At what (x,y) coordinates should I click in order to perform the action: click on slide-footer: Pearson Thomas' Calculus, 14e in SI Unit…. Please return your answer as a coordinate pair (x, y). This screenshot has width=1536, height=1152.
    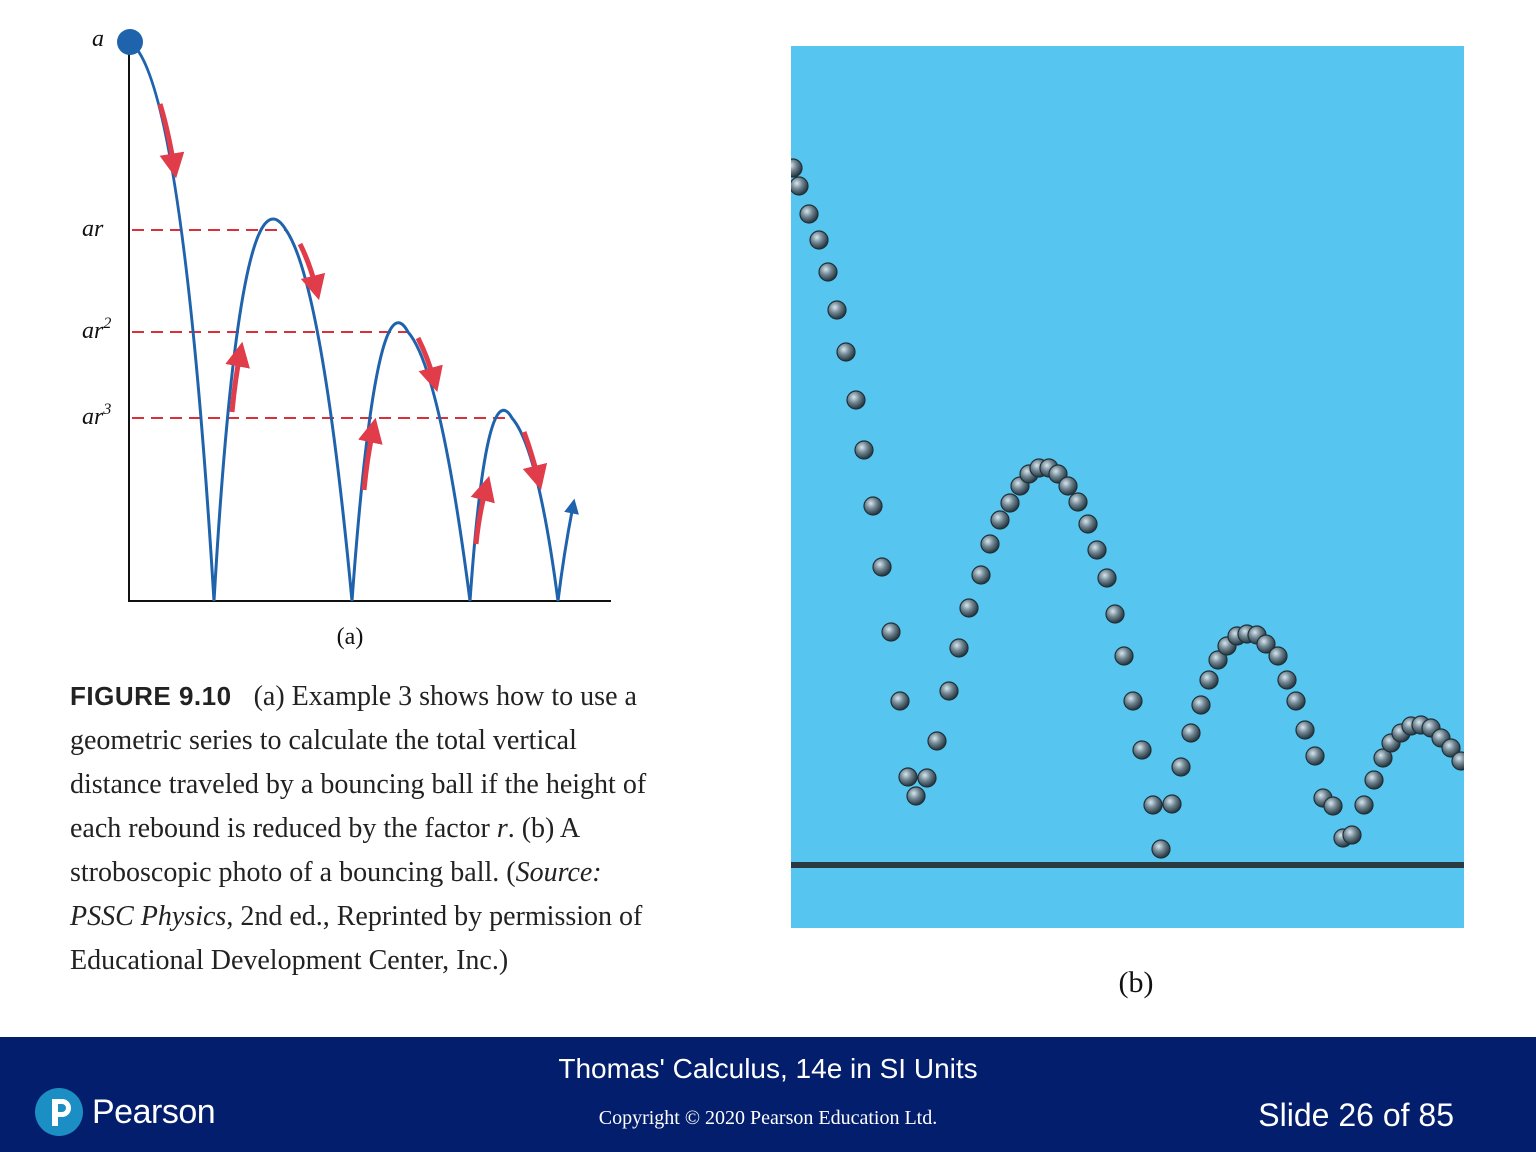
    Looking at the image, I should click on (768, 1094).